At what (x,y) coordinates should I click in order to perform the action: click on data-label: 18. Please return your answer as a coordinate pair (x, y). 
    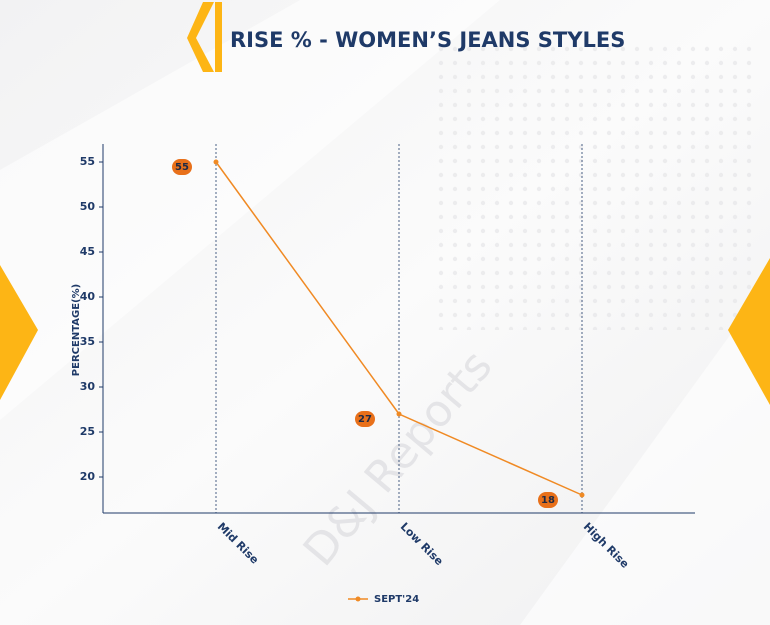
    Looking at the image, I should click on (548, 500).